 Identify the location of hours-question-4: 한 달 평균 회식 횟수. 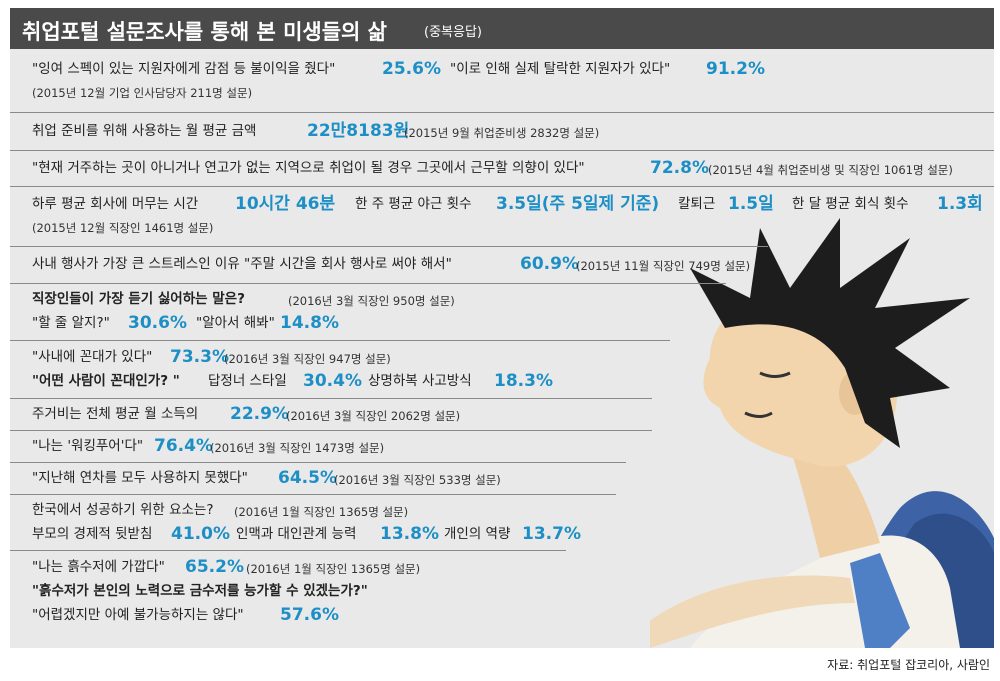
(850, 204).